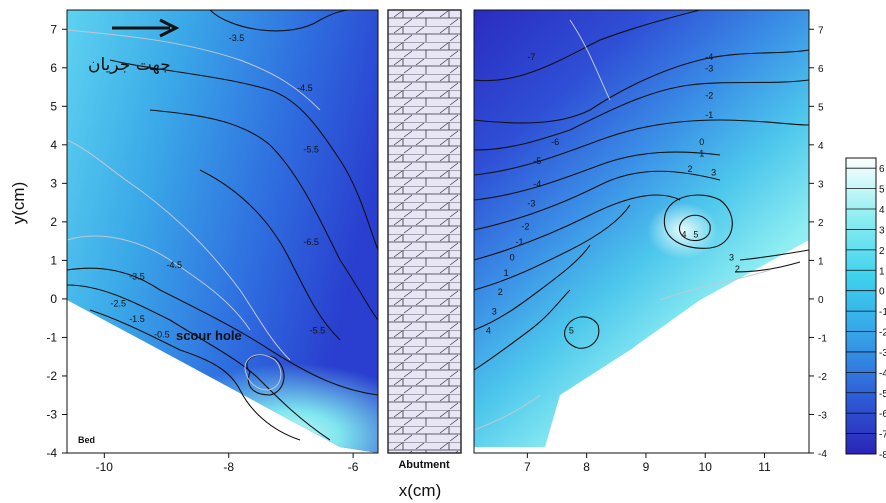 The width and height of the screenshot is (886, 503). Describe the element at coordinates (53, 106) in the screenshot. I see `y-tick-label-left: 5` at that location.